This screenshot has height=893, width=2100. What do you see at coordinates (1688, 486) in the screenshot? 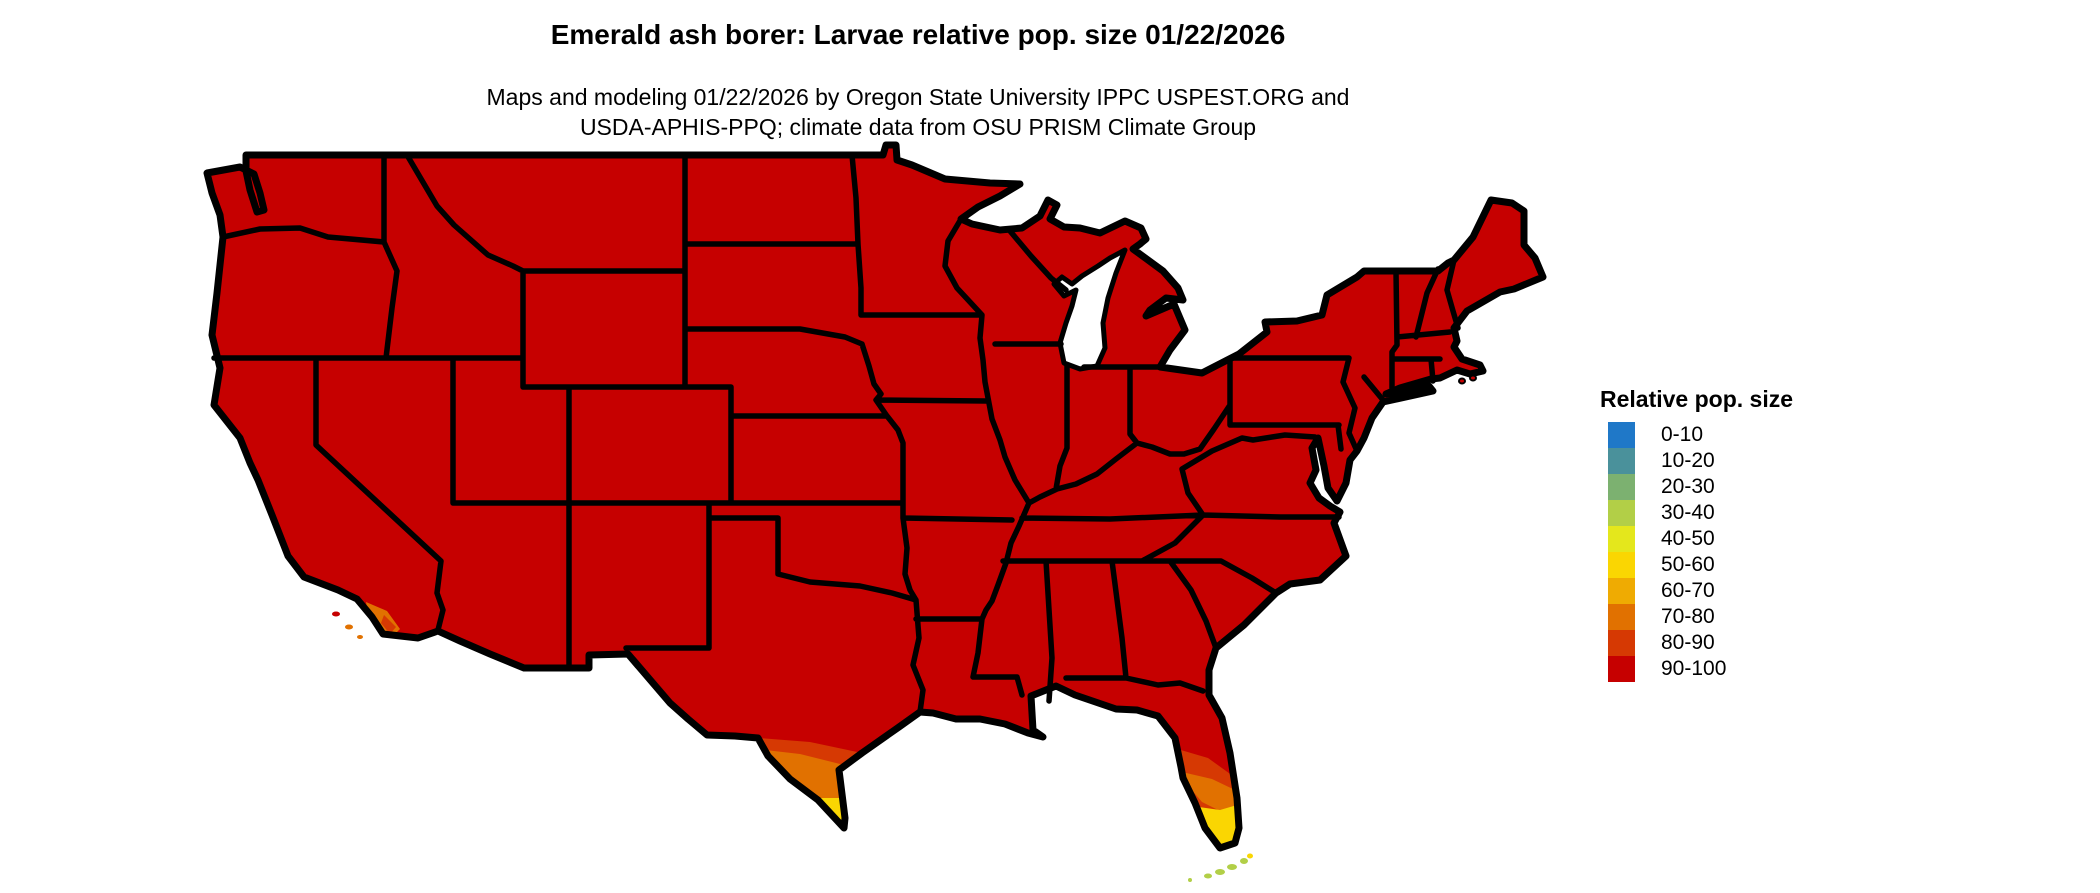
I see `legend-label: 20-30` at bounding box center [1688, 486].